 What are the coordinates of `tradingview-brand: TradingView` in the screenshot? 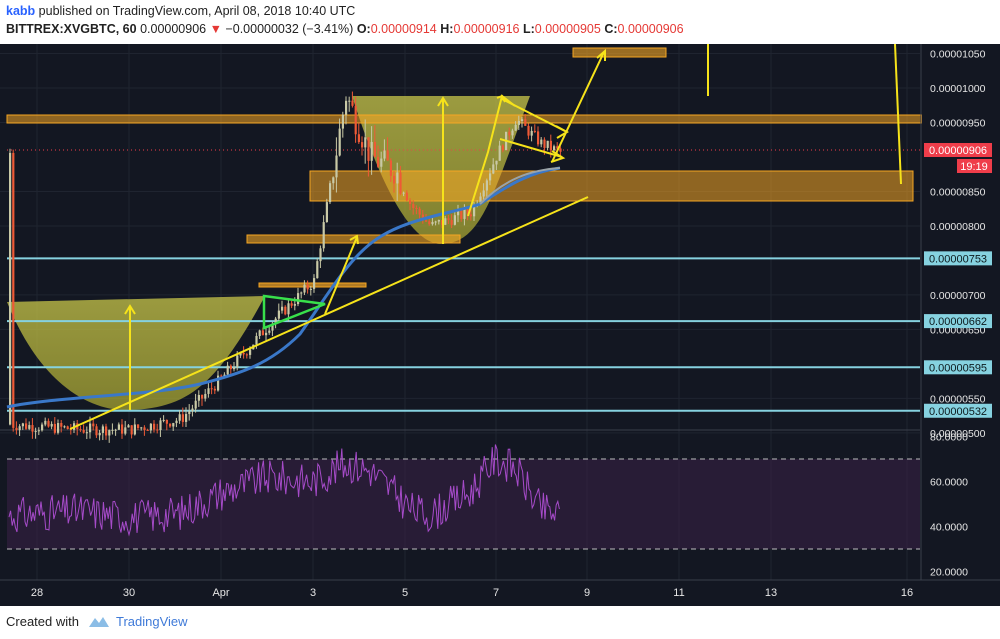 It's located at (138, 621).